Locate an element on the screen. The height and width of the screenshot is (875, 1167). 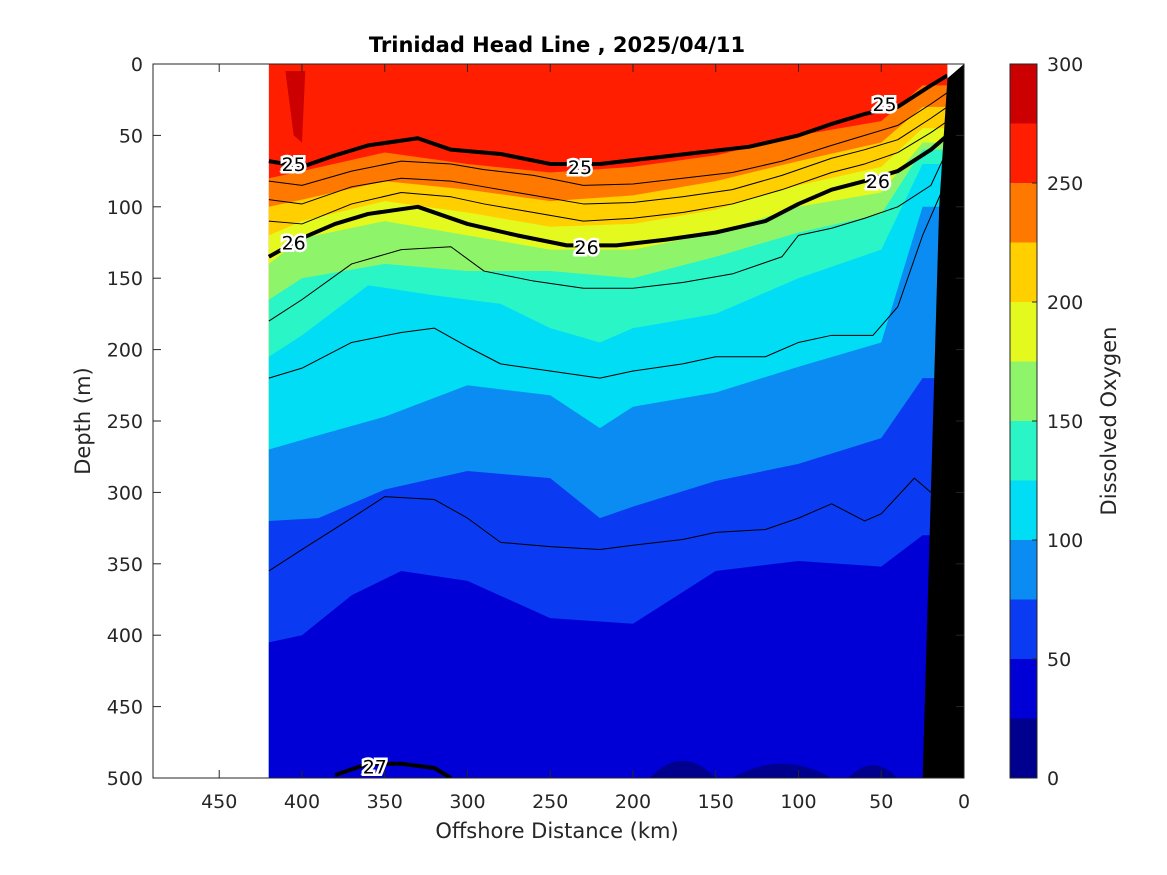
bathymetry-seafloor is located at coordinates (943, 421).